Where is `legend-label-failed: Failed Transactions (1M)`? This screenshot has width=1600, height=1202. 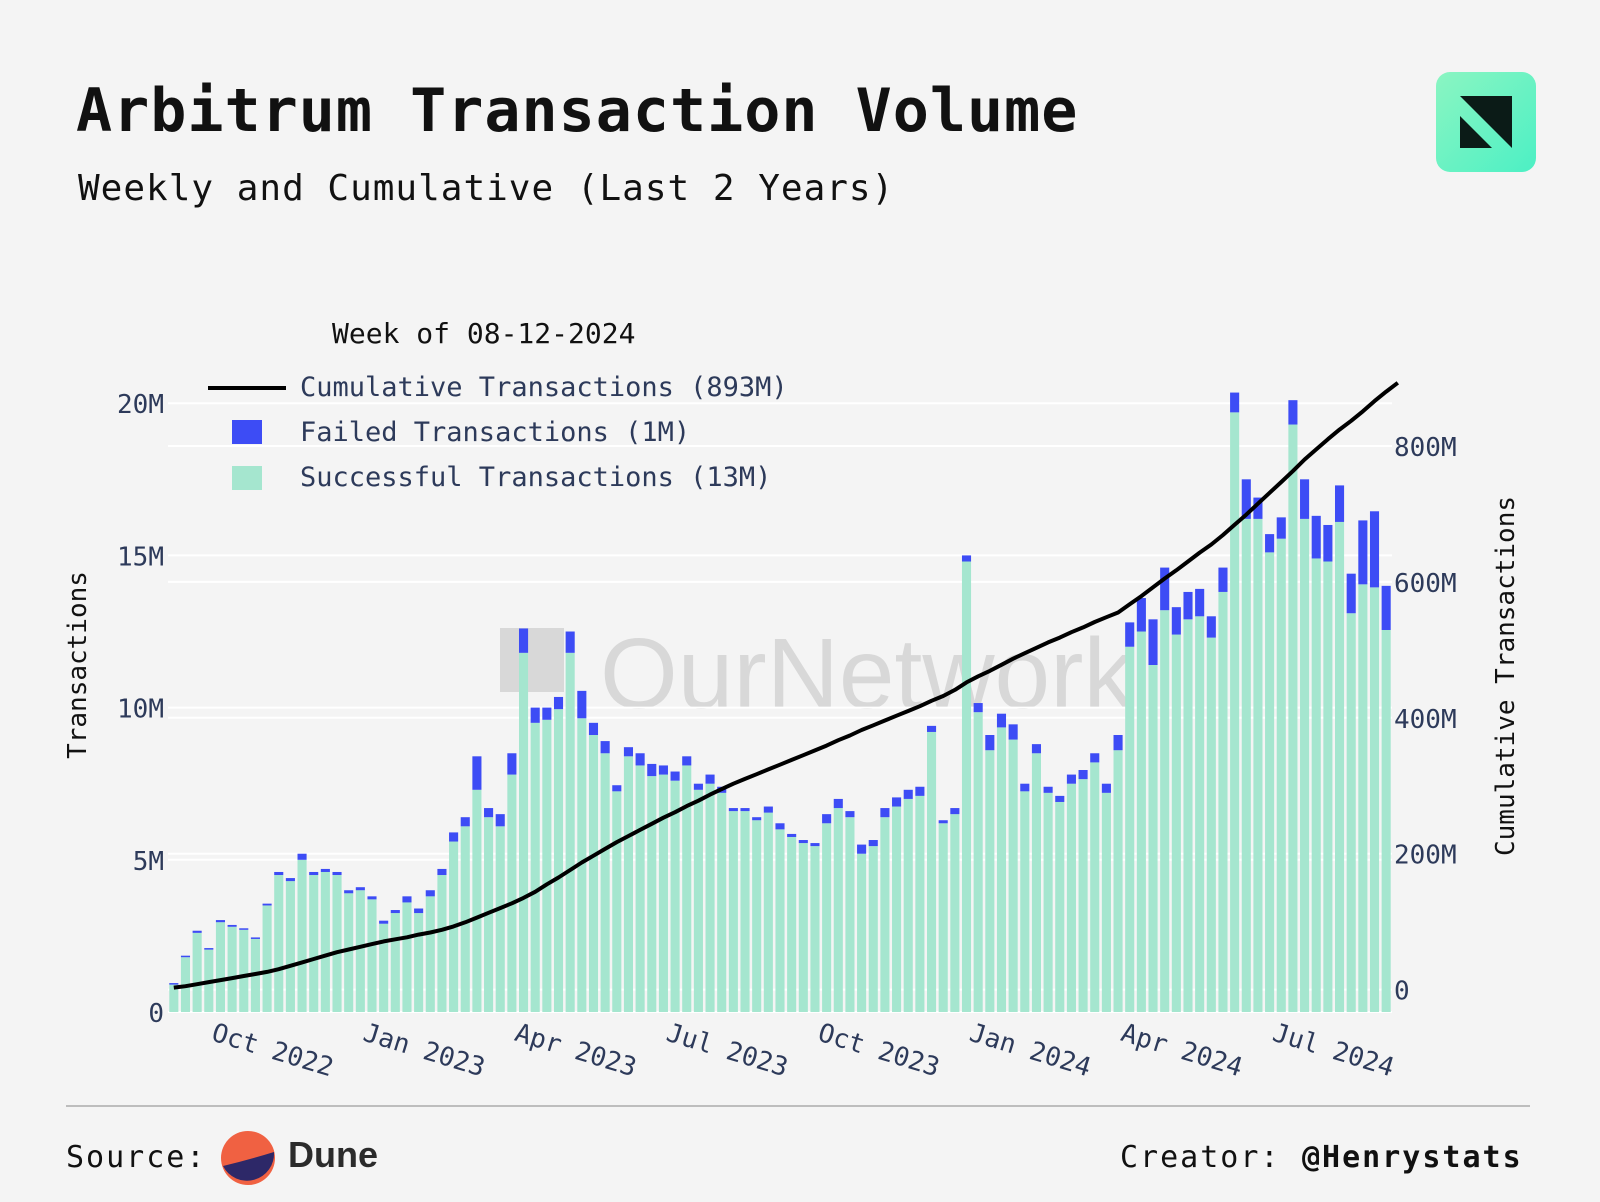 legend-label-failed: Failed Transactions (1M) is located at coordinates (495, 432).